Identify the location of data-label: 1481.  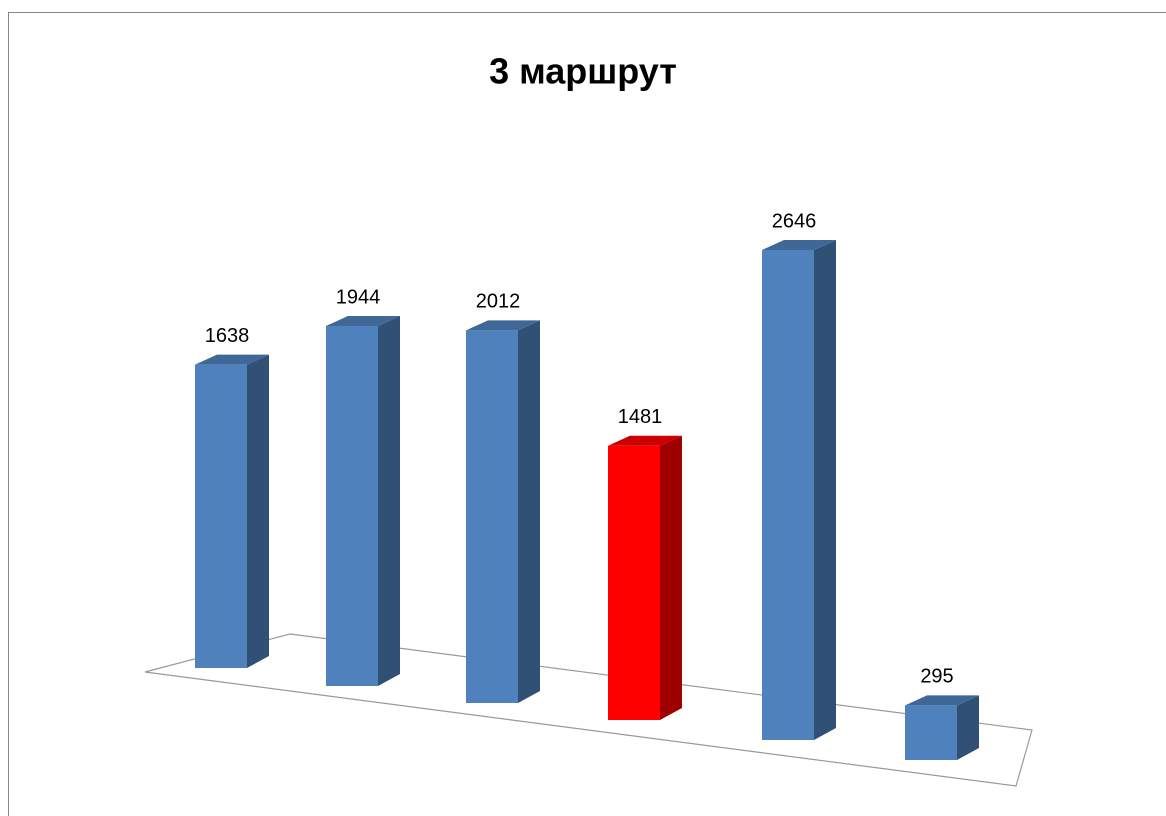
(640, 417).